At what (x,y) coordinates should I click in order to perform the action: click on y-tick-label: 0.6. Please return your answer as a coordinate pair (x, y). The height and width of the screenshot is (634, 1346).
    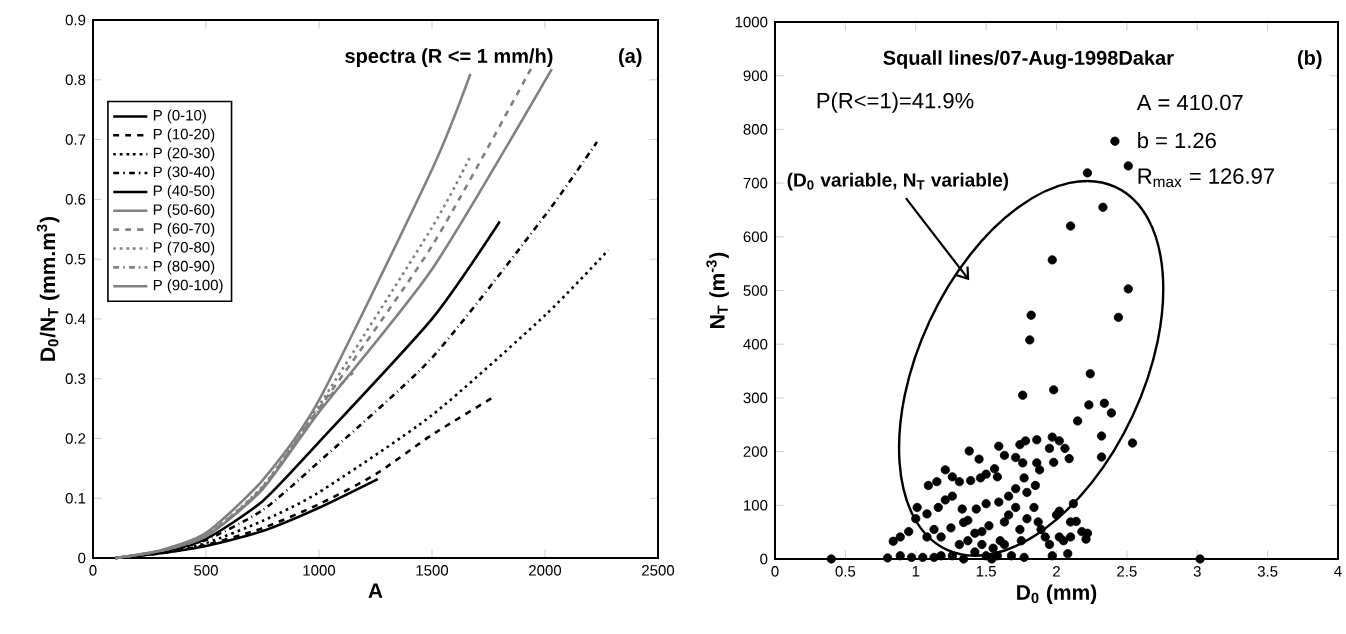
    Looking at the image, I should click on (75, 199).